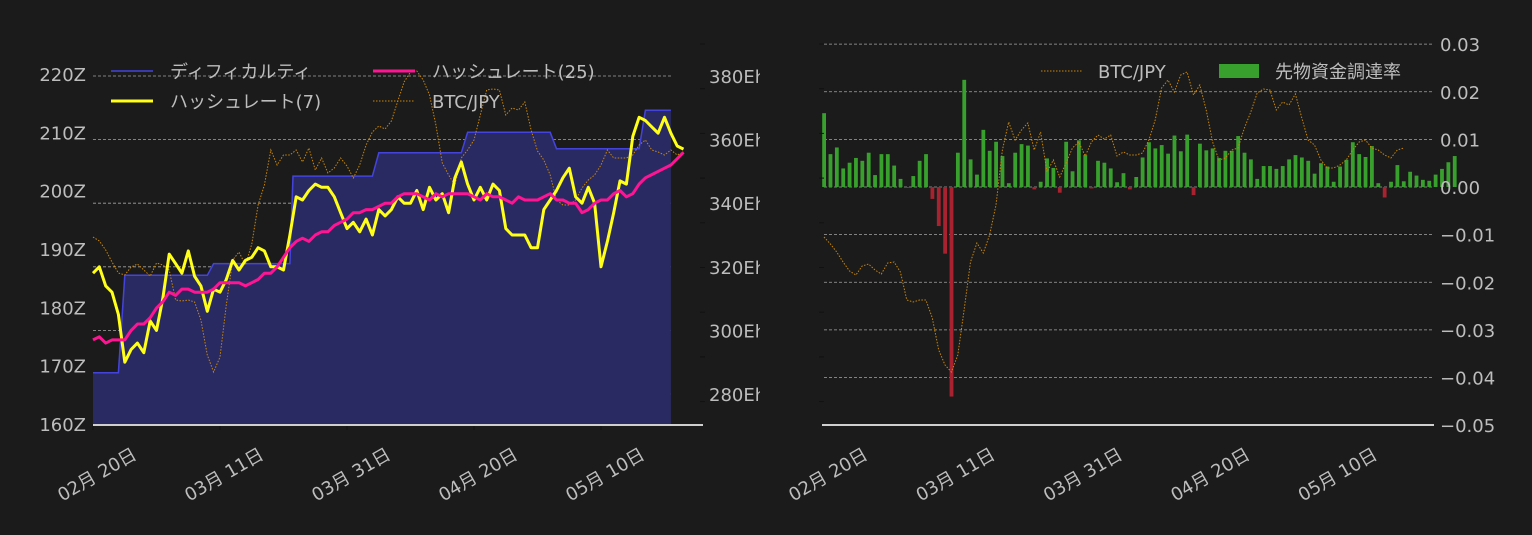 This screenshot has height=535, width=1532. Describe the element at coordinates (956, 475) in the screenshot. I see `x-tick-label: 03月 11日` at that location.